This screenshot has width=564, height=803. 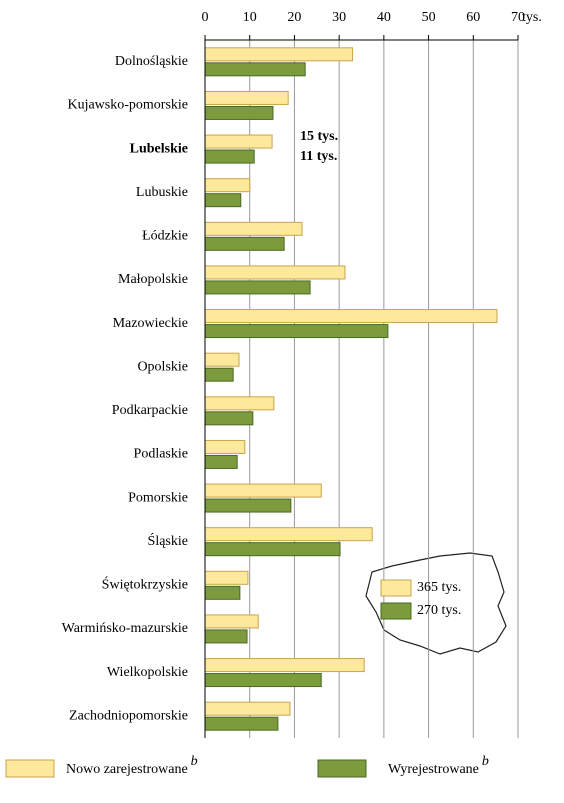 What do you see at coordinates (150, 323) in the screenshot?
I see `y-tick-label: Mazowieckie` at bounding box center [150, 323].